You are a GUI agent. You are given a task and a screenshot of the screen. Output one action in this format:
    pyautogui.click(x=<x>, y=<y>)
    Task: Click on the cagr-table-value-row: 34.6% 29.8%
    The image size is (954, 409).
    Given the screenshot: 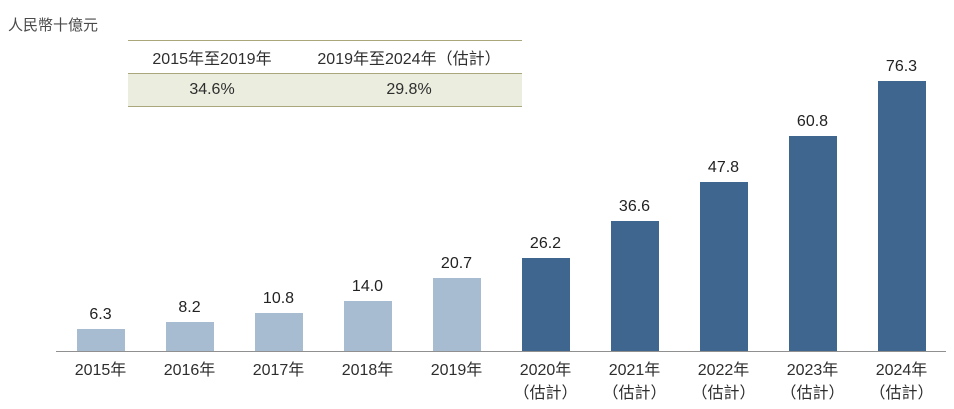 What is the action you would take?
    pyautogui.click(x=325, y=90)
    